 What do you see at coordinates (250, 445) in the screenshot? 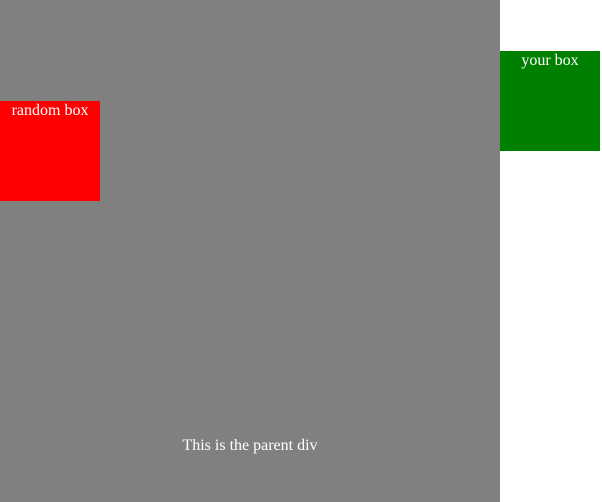
I see `parent-div-label: This is the parent div` at bounding box center [250, 445].